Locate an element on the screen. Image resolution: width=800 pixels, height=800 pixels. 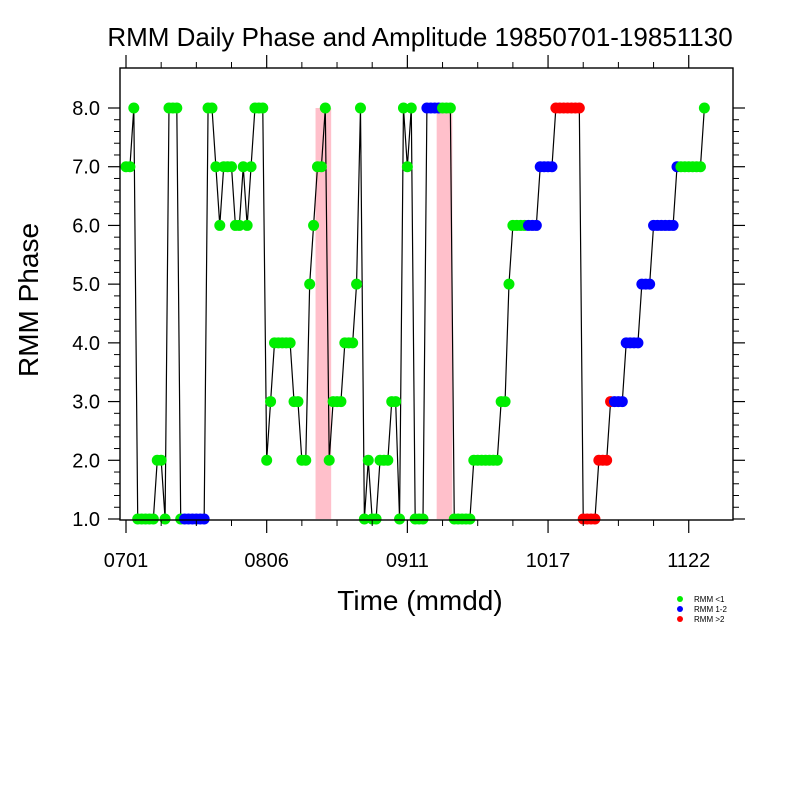
legend-label-2: RMM 1-2 is located at coordinates (710, 609).